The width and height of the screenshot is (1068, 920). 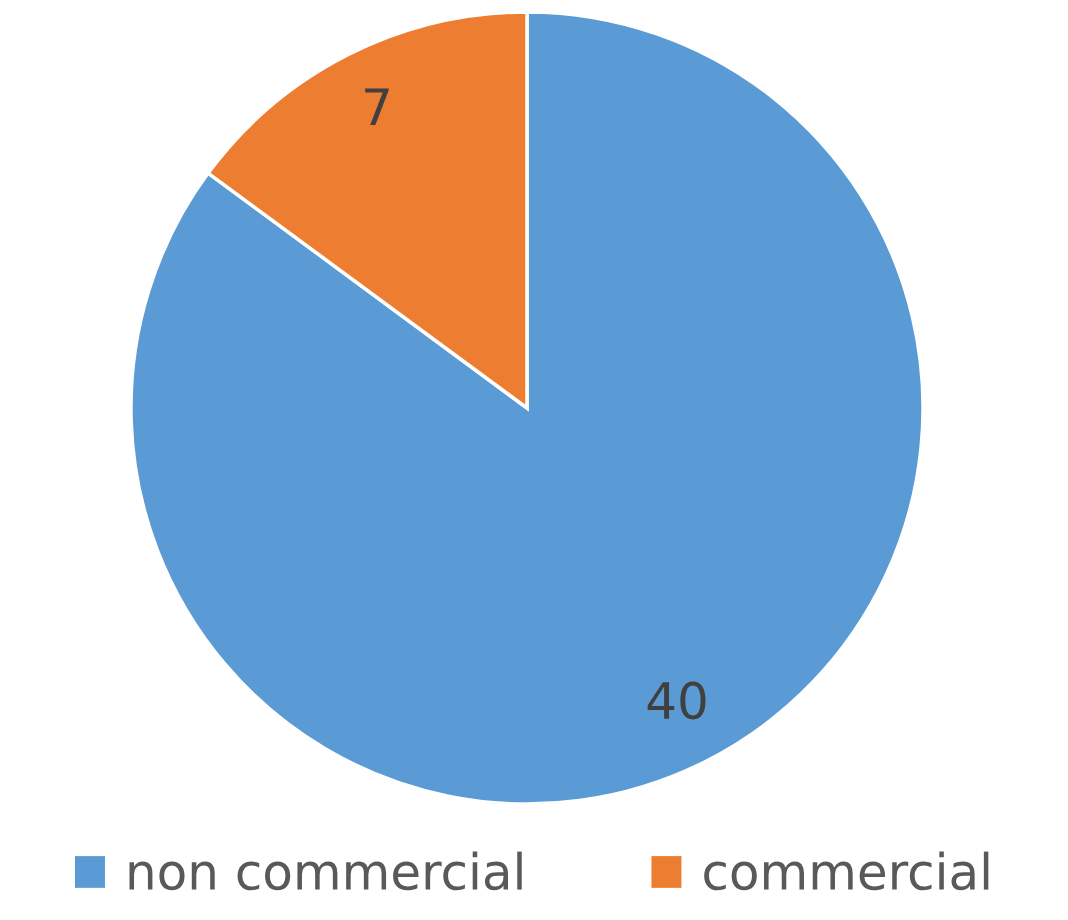 What do you see at coordinates (377, 106) in the screenshot?
I see `data-label: 7` at bounding box center [377, 106].